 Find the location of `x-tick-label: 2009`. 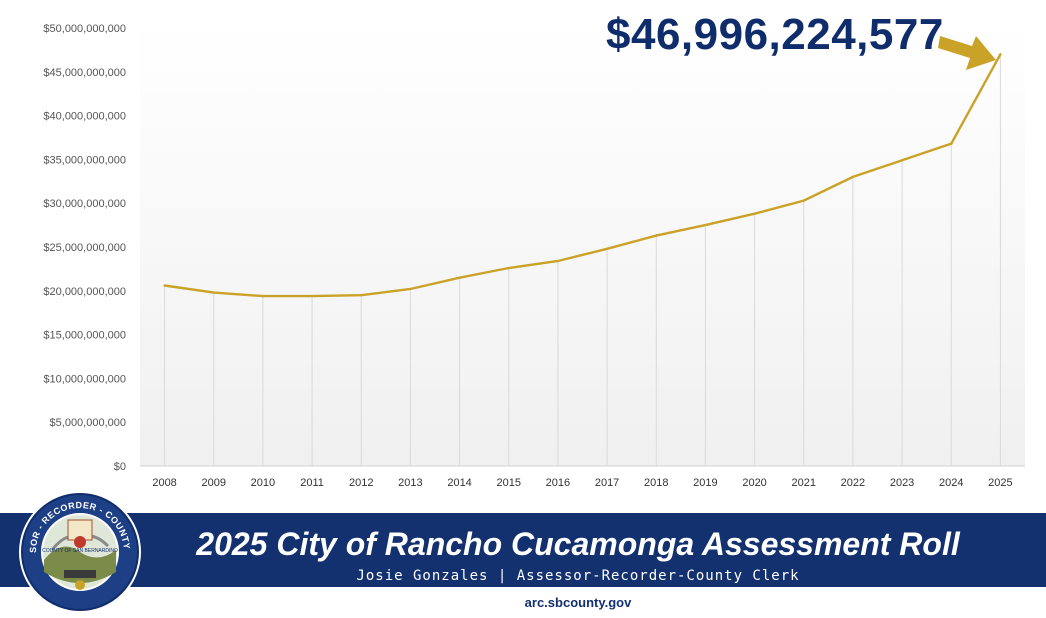

x-tick-label: 2009 is located at coordinates (214, 483).